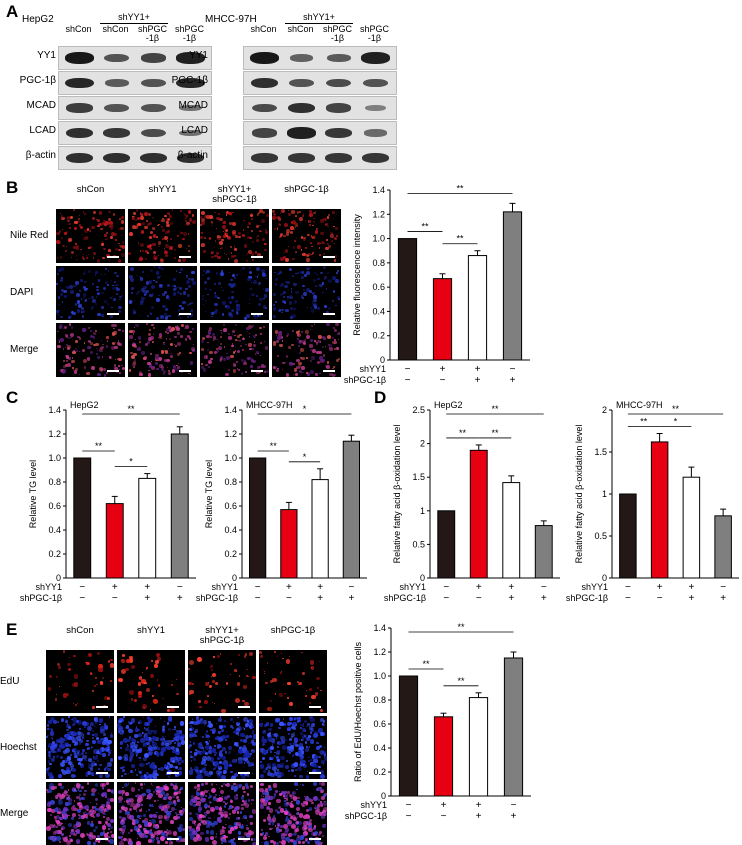 The width and height of the screenshot is (742, 845). Describe the element at coordinates (379, 676) in the screenshot. I see `y-tick-label: 1.0` at that location.